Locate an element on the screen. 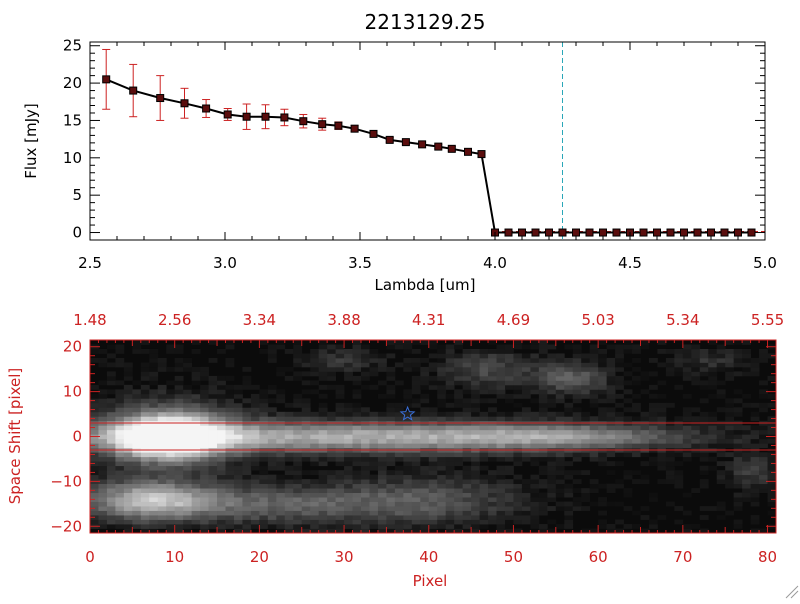  pixel-tick-label: 20 is located at coordinates (259, 557).